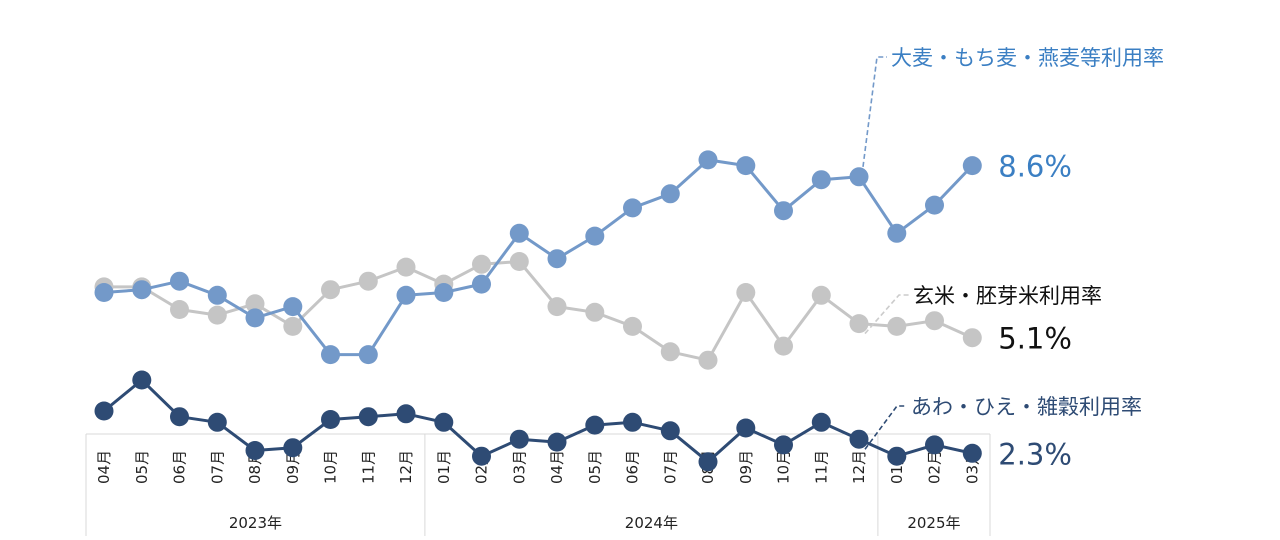 Image resolution: width=1280 pixels, height=540 pixels. Describe the element at coordinates (1026, 407) in the screenshot. I see `series-legend-label: あわ・ひえ・雑穀利用率` at that location.